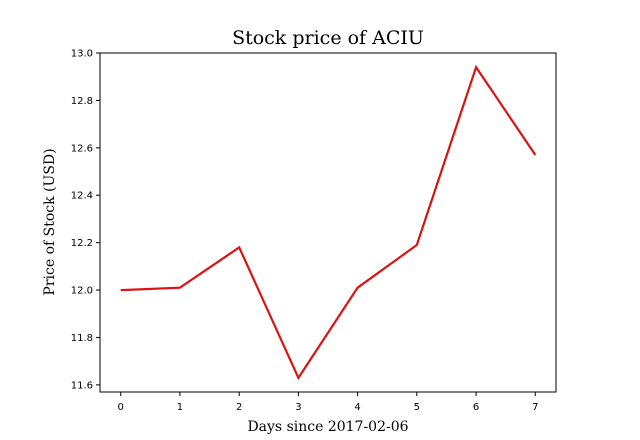  What do you see at coordinates (328, 402) in the screenshot?
I see `x-axis: 0 1 2 3 4 5 6 7` at bounding box center [328, 402].